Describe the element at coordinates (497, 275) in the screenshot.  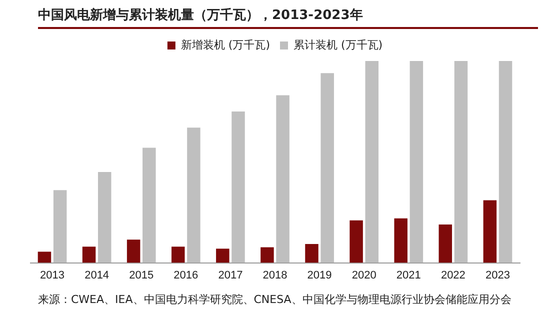
I see `x-tick-label: 2023` at that location.